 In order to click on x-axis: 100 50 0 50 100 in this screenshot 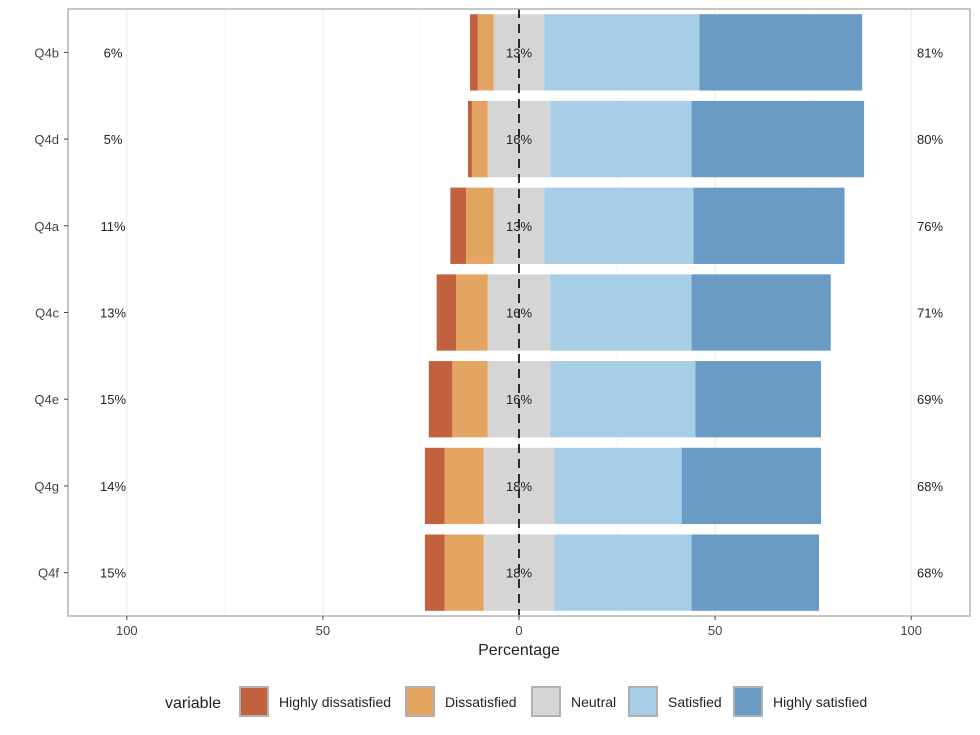, I will do `click(519, 627)`.